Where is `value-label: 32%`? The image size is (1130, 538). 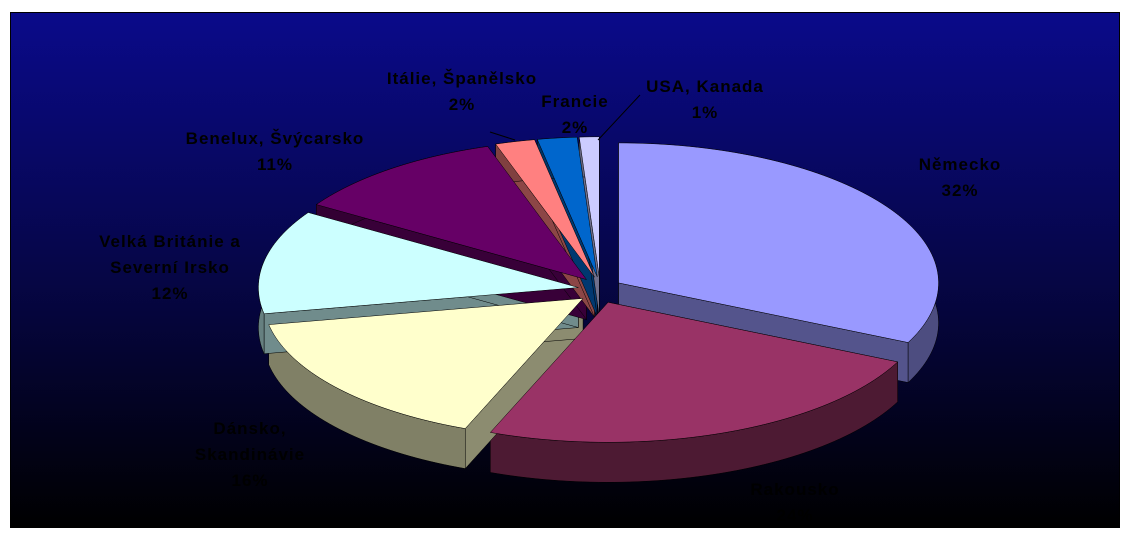
value-label: 32% is located at coordinates (960, 190).